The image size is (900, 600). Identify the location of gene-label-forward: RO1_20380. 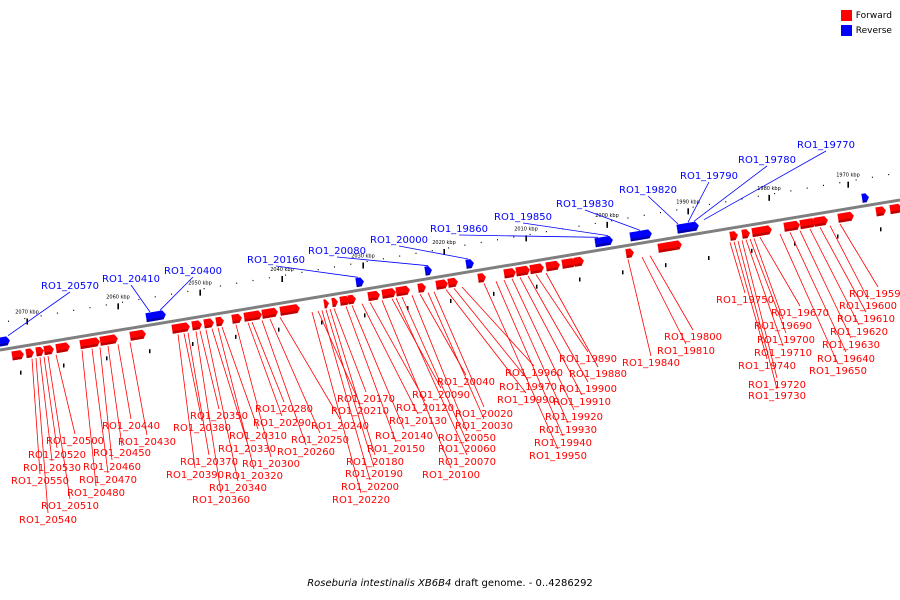
(202, 428).